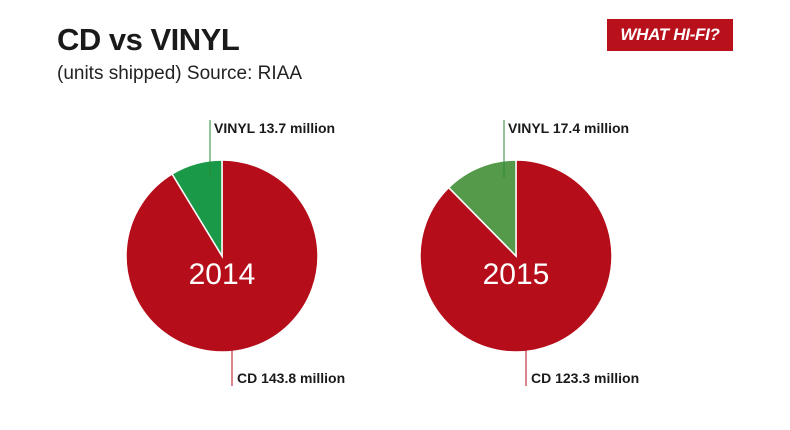 This screenshot has height=430, width=790. I want to click on vinyl-label-2014: VINYL 13.7 million, so click(274, 128).